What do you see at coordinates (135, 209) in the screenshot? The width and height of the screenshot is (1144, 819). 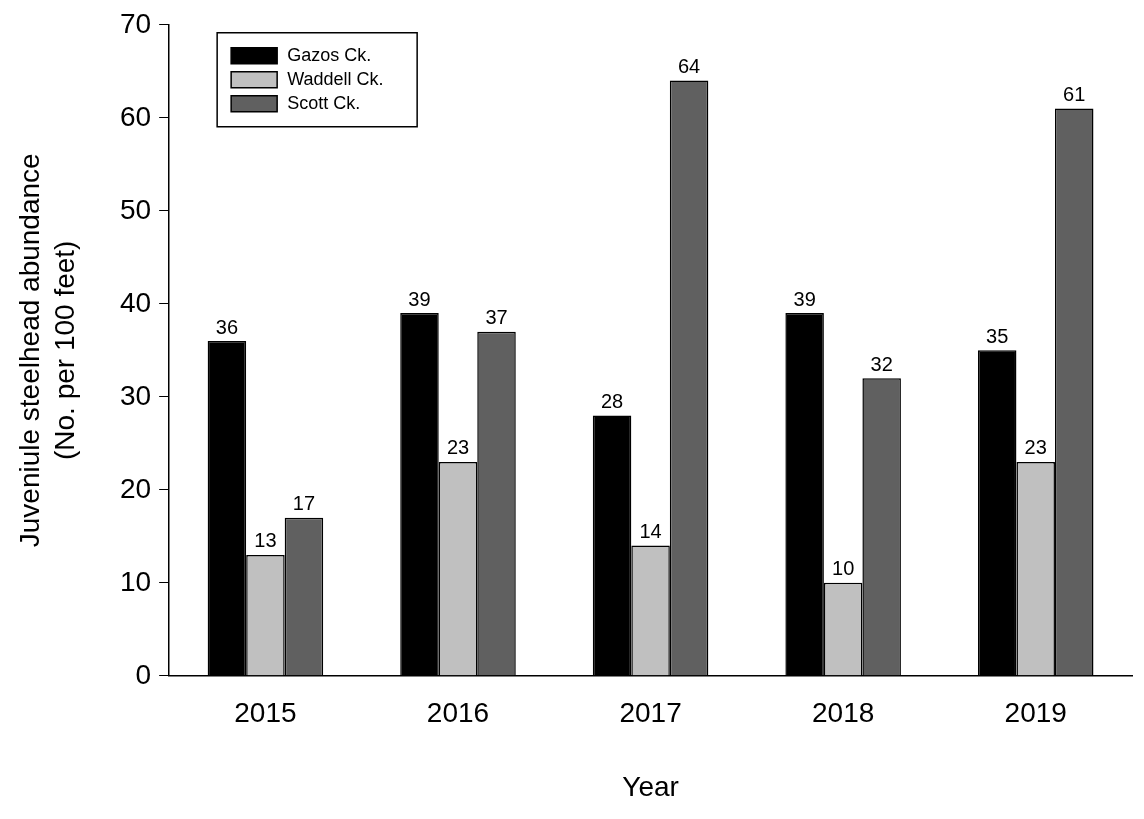 I see `y-tick-label: 50` at bounding box center [135, 209].